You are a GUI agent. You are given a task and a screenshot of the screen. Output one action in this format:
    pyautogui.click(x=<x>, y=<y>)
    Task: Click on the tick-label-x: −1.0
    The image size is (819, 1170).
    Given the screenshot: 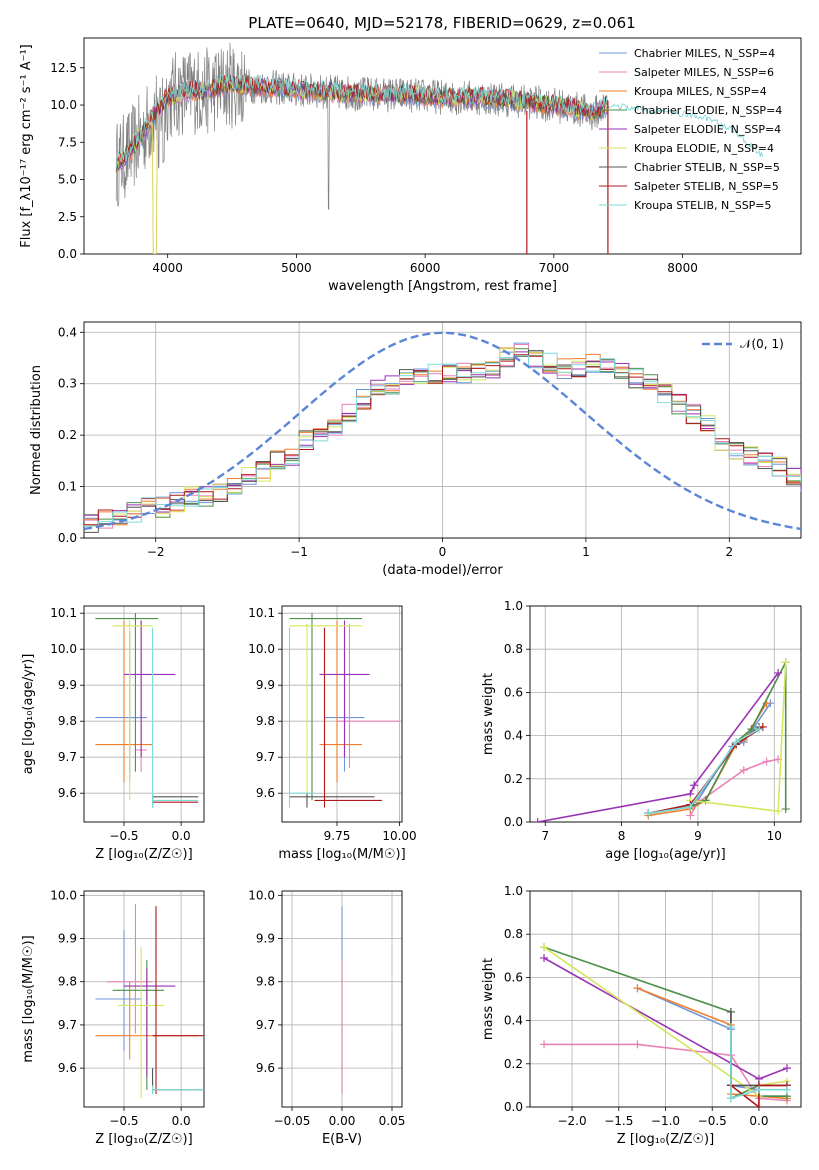 What is the action you would take?
    pyautogui.click(x=665, y=1121)
    